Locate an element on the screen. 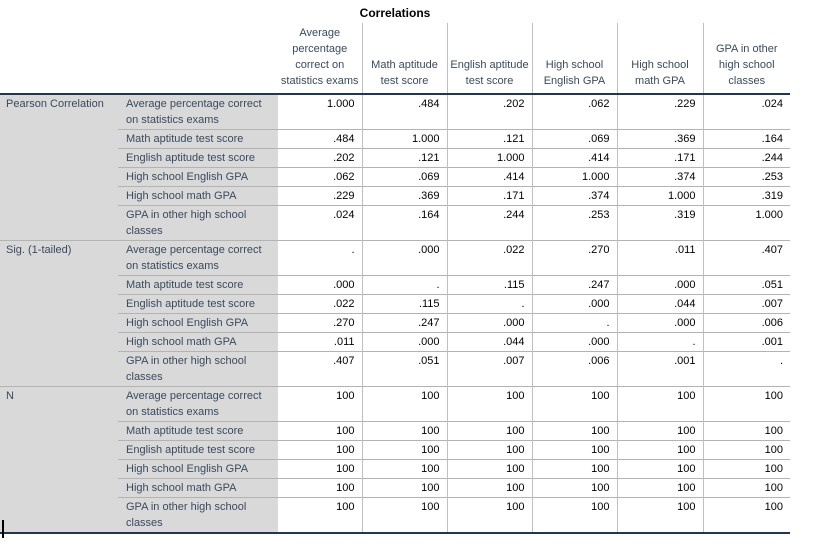  value-cell: .051 is located at coordinates (404, 369).